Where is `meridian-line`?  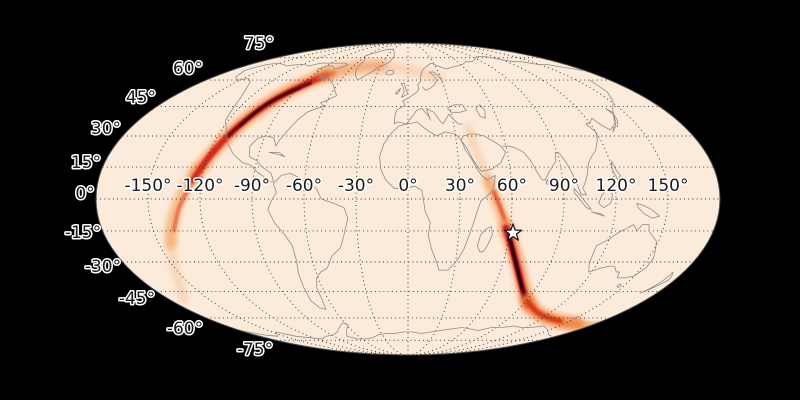
meridian-line is located at coordinates (408, 199).